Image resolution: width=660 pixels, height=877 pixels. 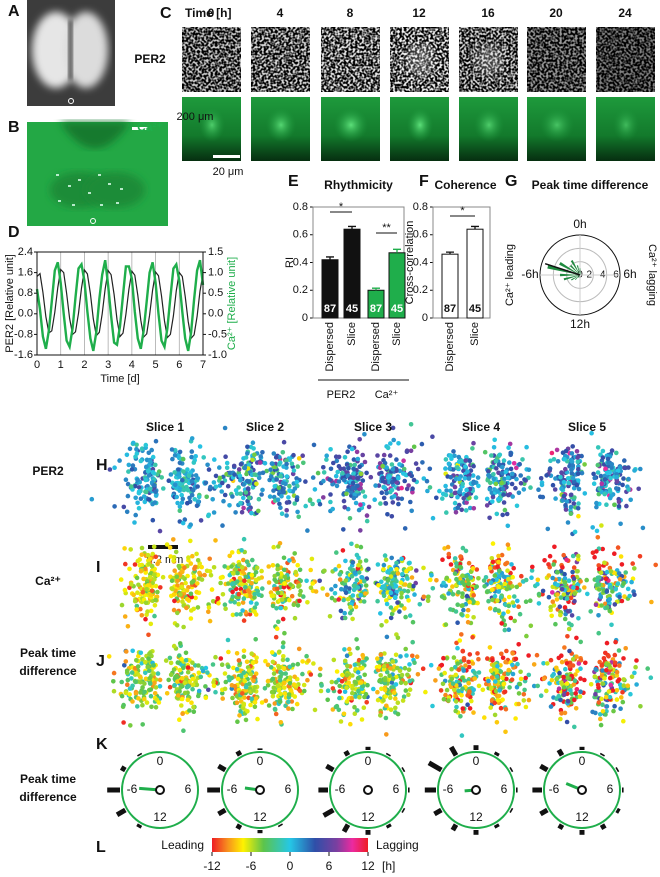 What do you see at coordinates (290, 866) in the screenshot?
I see `colorbar-tick-label: 0` at bounding box center [290, 866].